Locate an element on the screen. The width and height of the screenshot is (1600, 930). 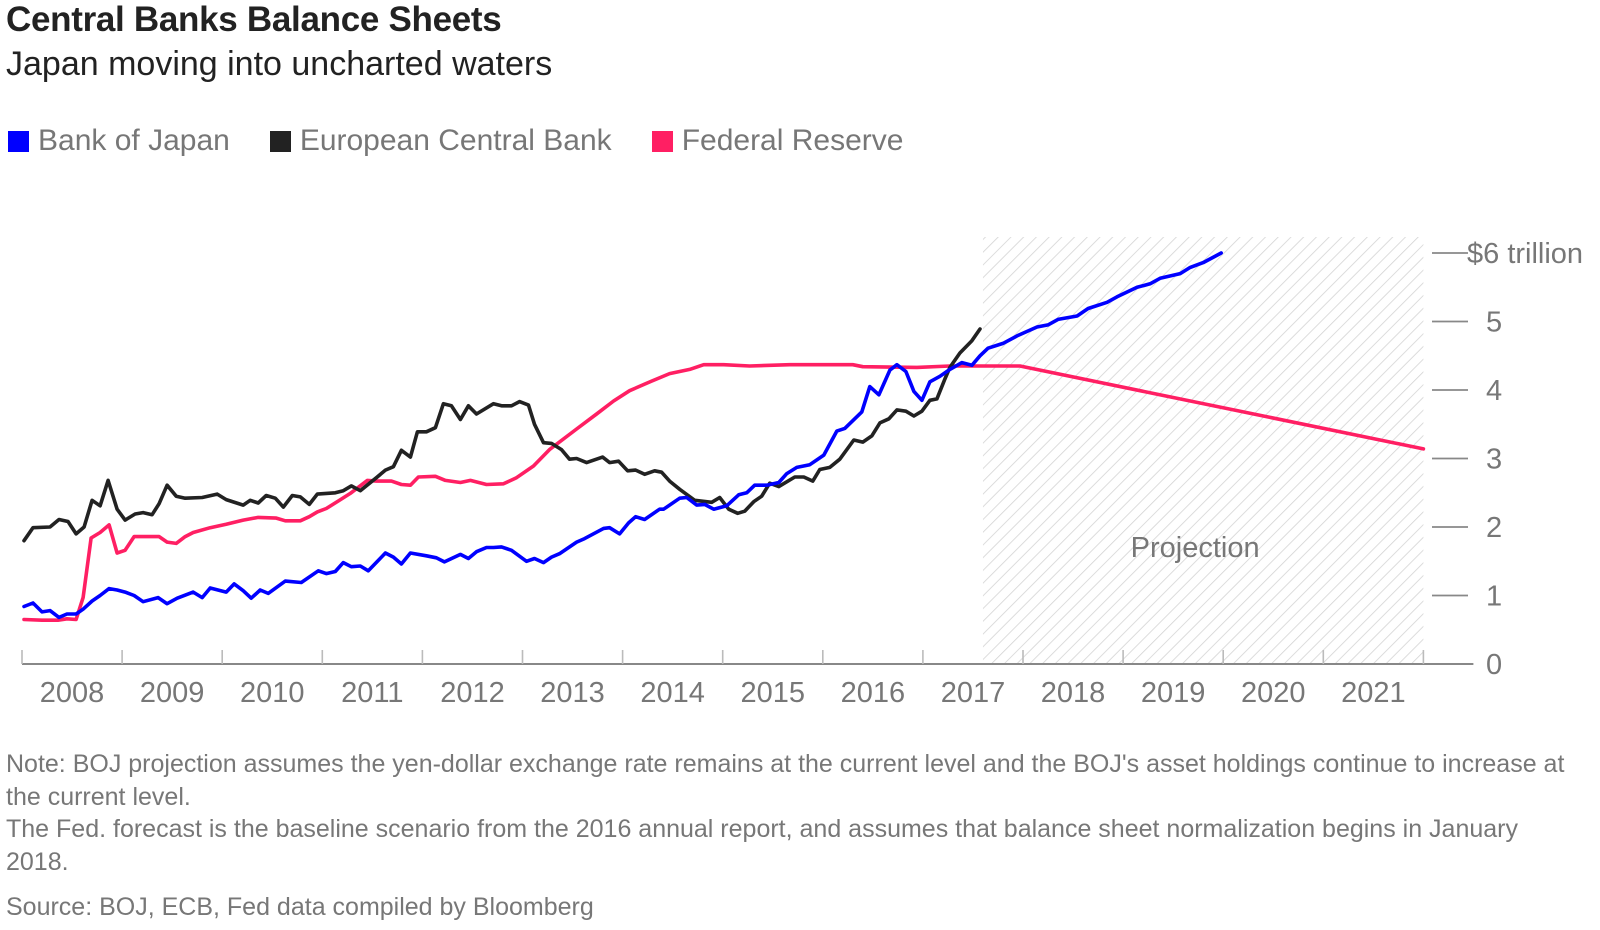
projection-label: Projection is located at coordinates (1195, 548).